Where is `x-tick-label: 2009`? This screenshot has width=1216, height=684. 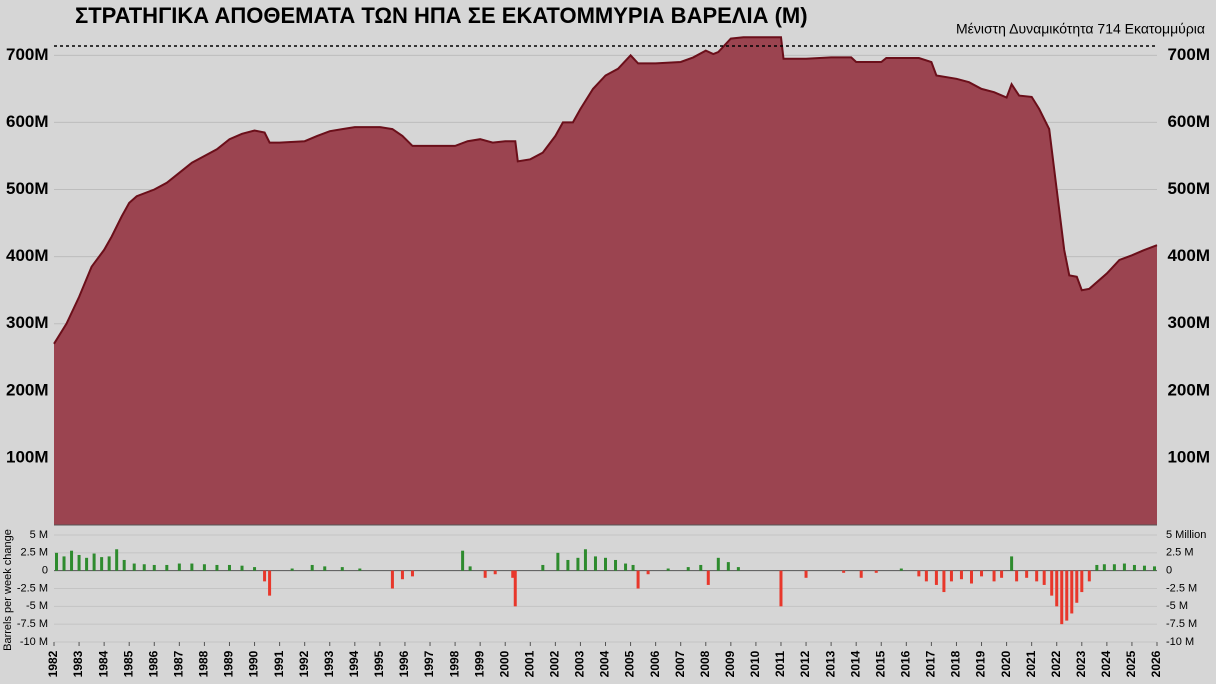
x-tick-label: 2009 is located at coordinates (730, 663).